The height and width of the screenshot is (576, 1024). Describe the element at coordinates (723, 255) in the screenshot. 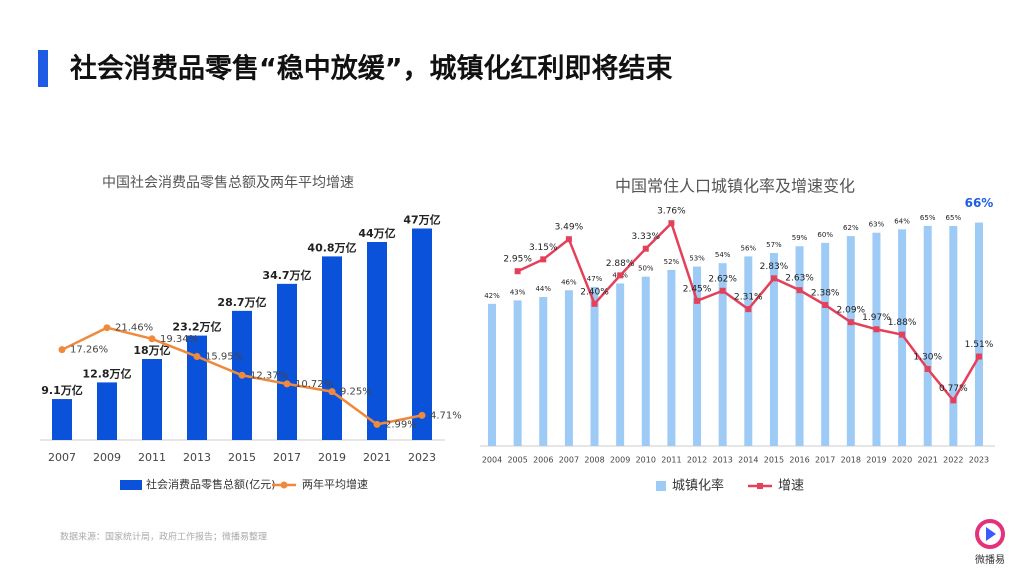

I see `data-label: 54%` at that location.